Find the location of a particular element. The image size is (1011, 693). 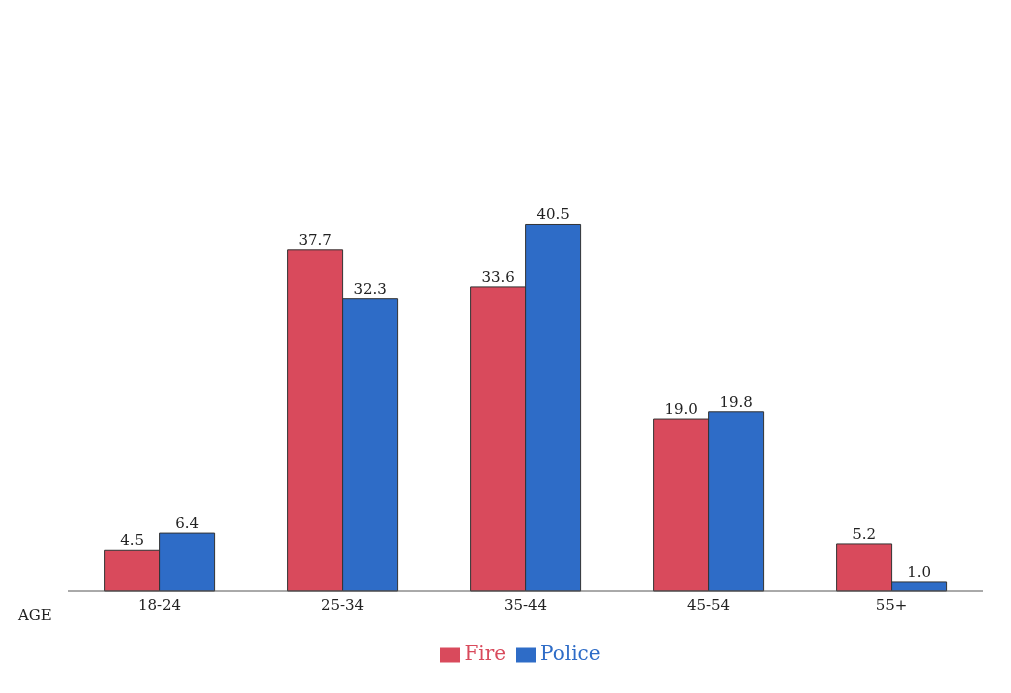

x-tick-label: 18-24 is located at coordinates (159, 604).